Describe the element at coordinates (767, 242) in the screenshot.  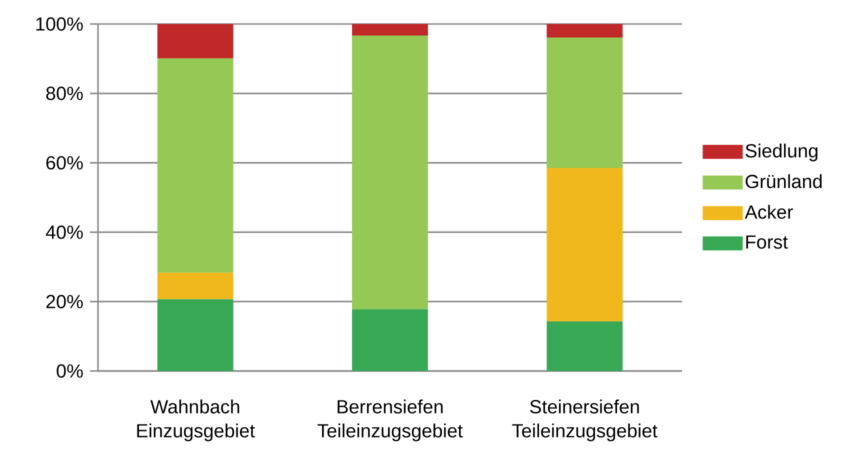
I see `legend-label: Forst` at that location.